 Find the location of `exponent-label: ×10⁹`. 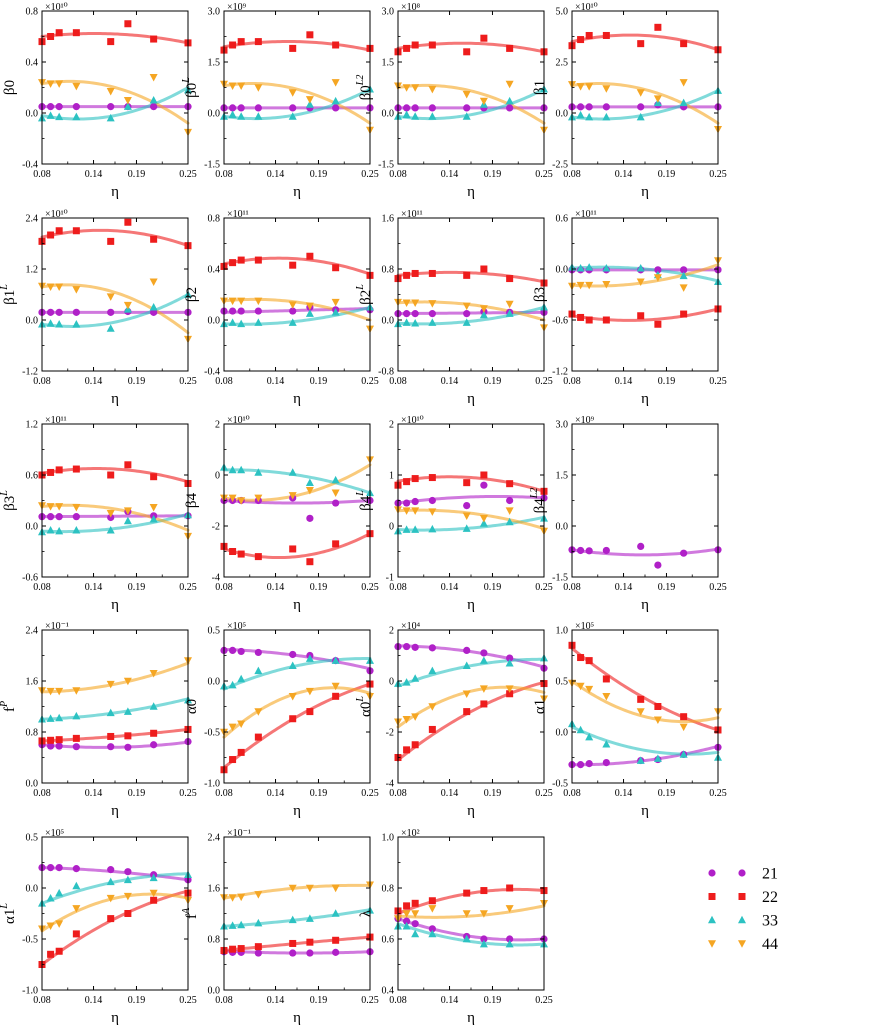

exponent-label: ×10⁹ is located at coordinates (585, 420).